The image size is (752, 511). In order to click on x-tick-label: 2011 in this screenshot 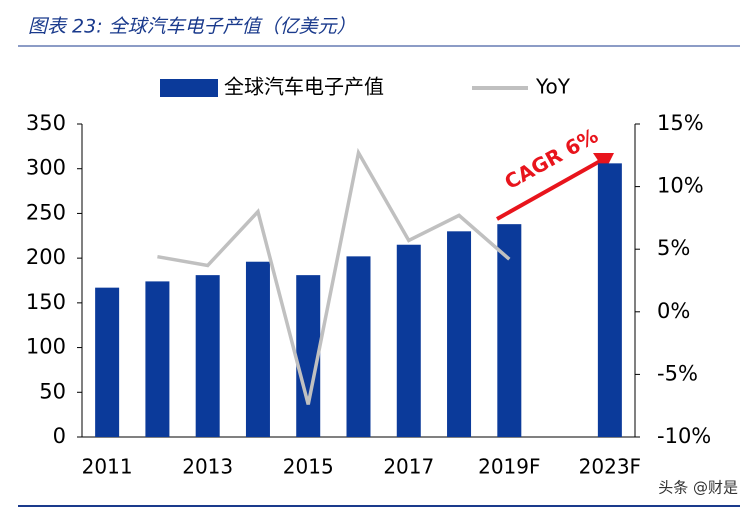, I will do `click(107, 467)`.